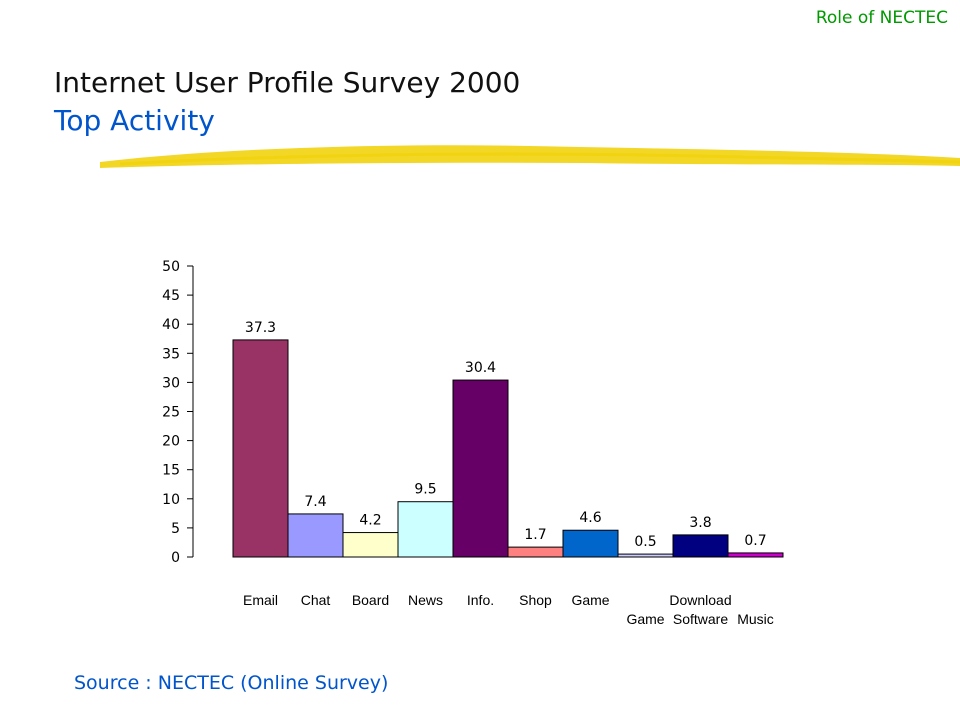 This screenshot has width=960, height=720. What do you see at coordinates (700, 600) in the screenshot?
I see `category-label: Download` at bounding box center [700, 600].